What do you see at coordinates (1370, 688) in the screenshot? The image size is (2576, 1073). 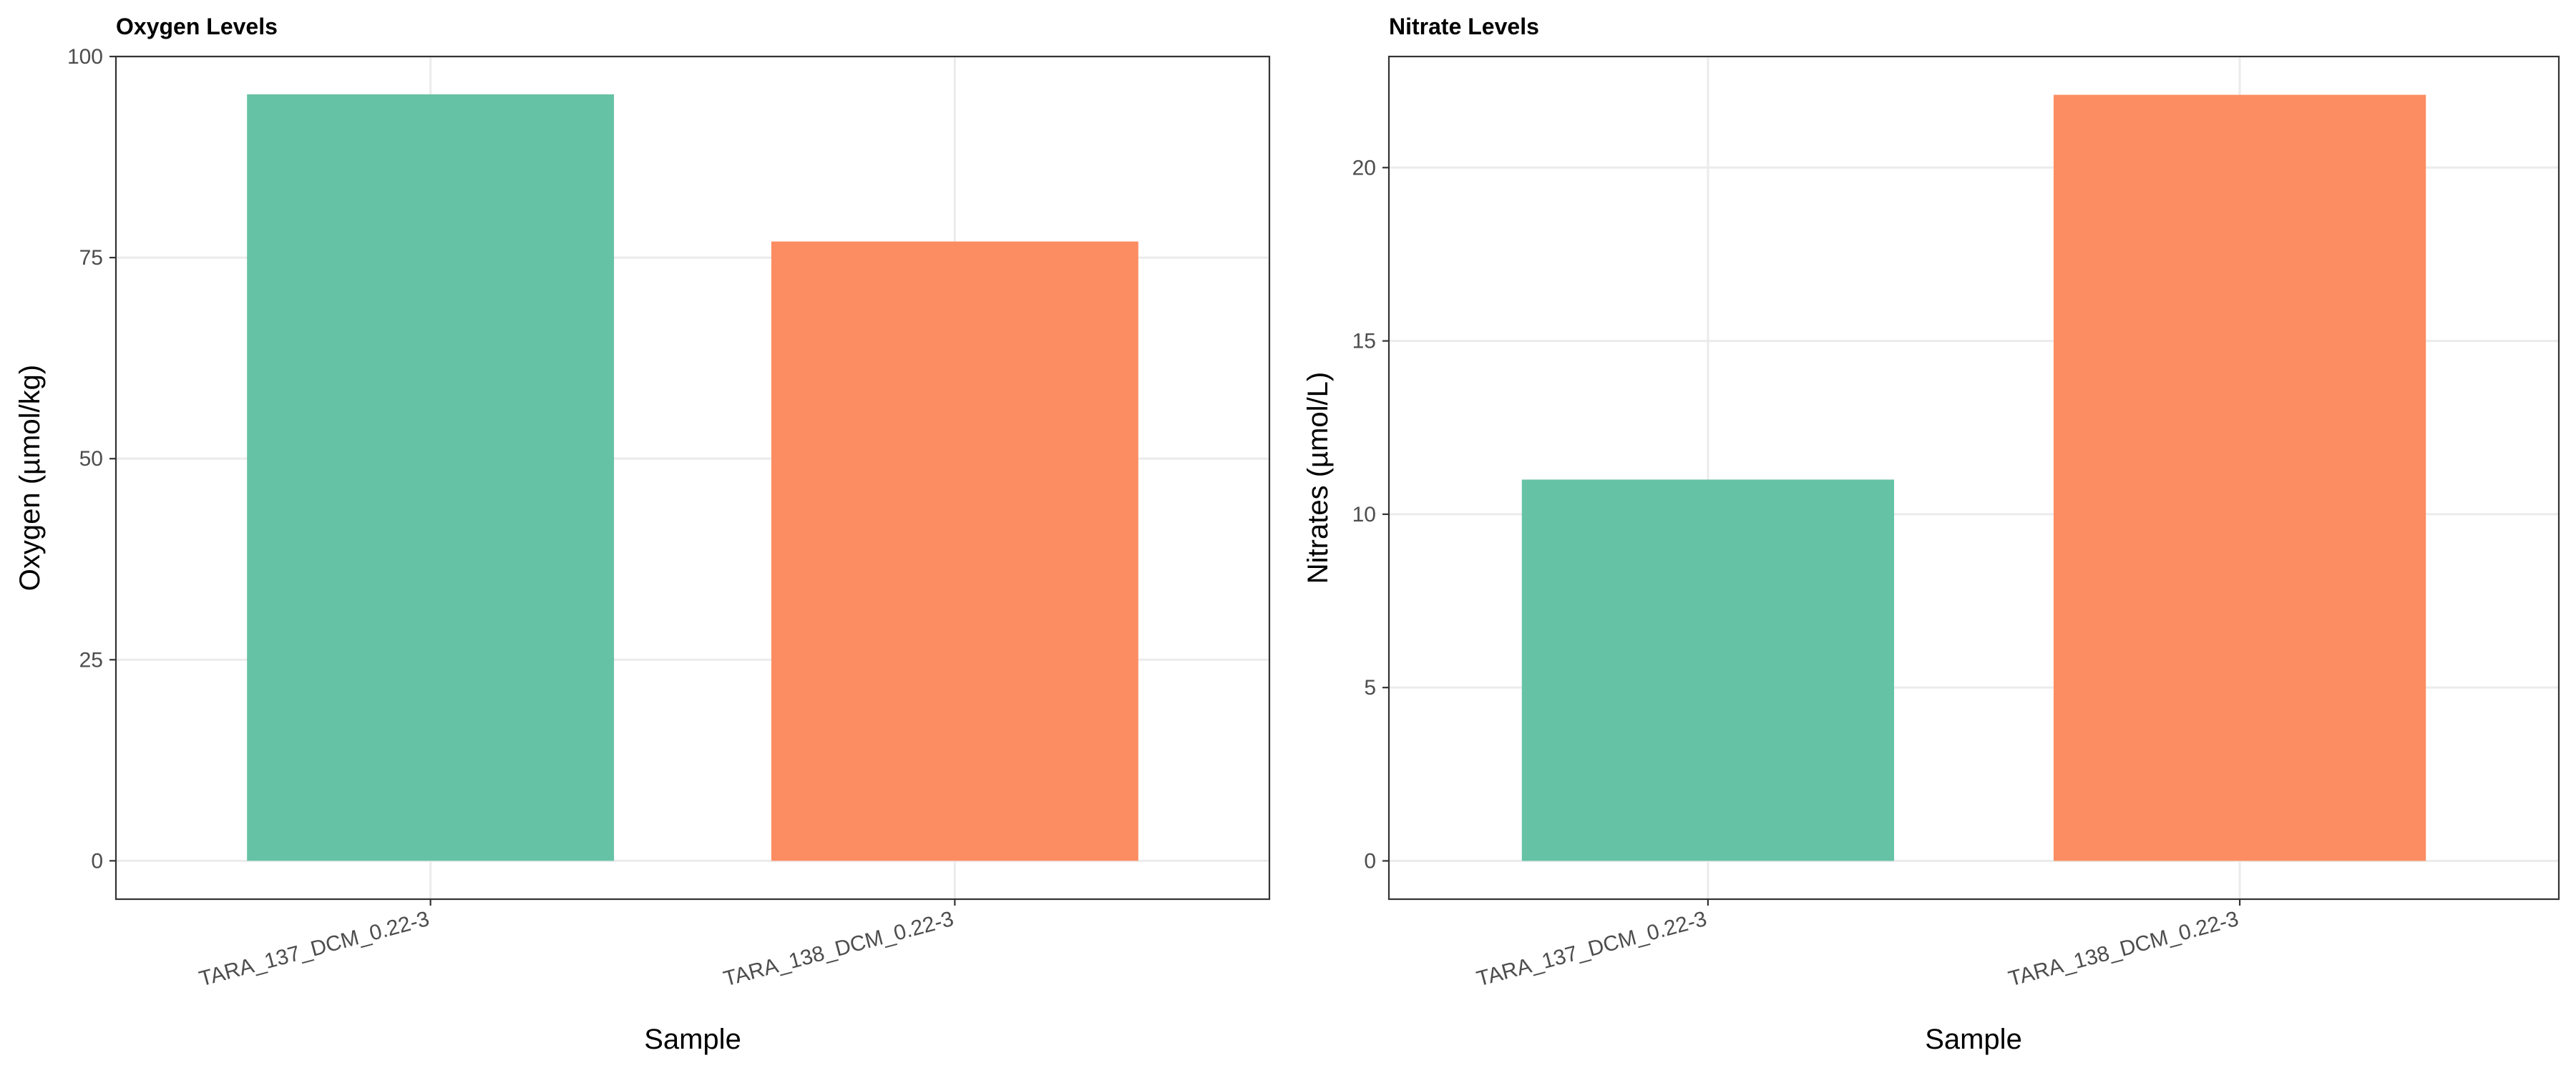 I see `y-tick-label: 5` at bounding box center [1370, 688].